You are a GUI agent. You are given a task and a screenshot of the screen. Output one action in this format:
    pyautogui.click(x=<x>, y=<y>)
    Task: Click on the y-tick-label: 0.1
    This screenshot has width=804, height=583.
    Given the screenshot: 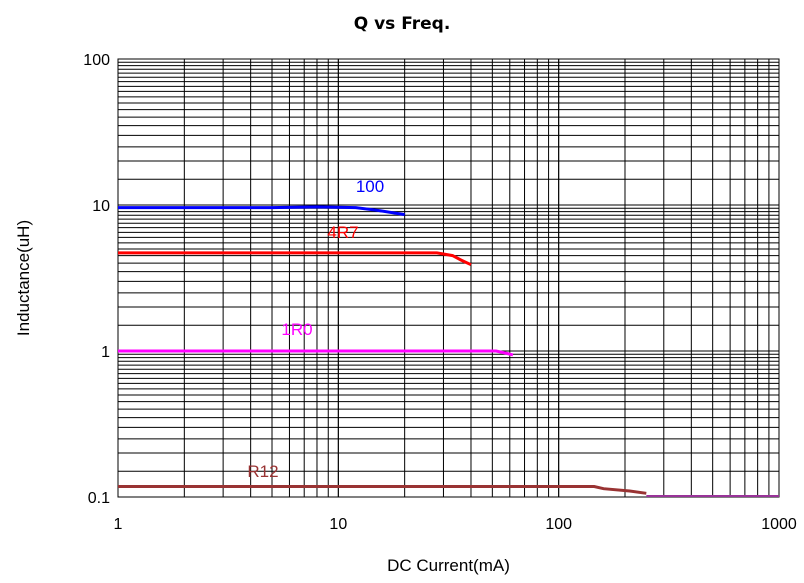 What is the action you would take?
    pyautogui.click(x=99, y=498)
    